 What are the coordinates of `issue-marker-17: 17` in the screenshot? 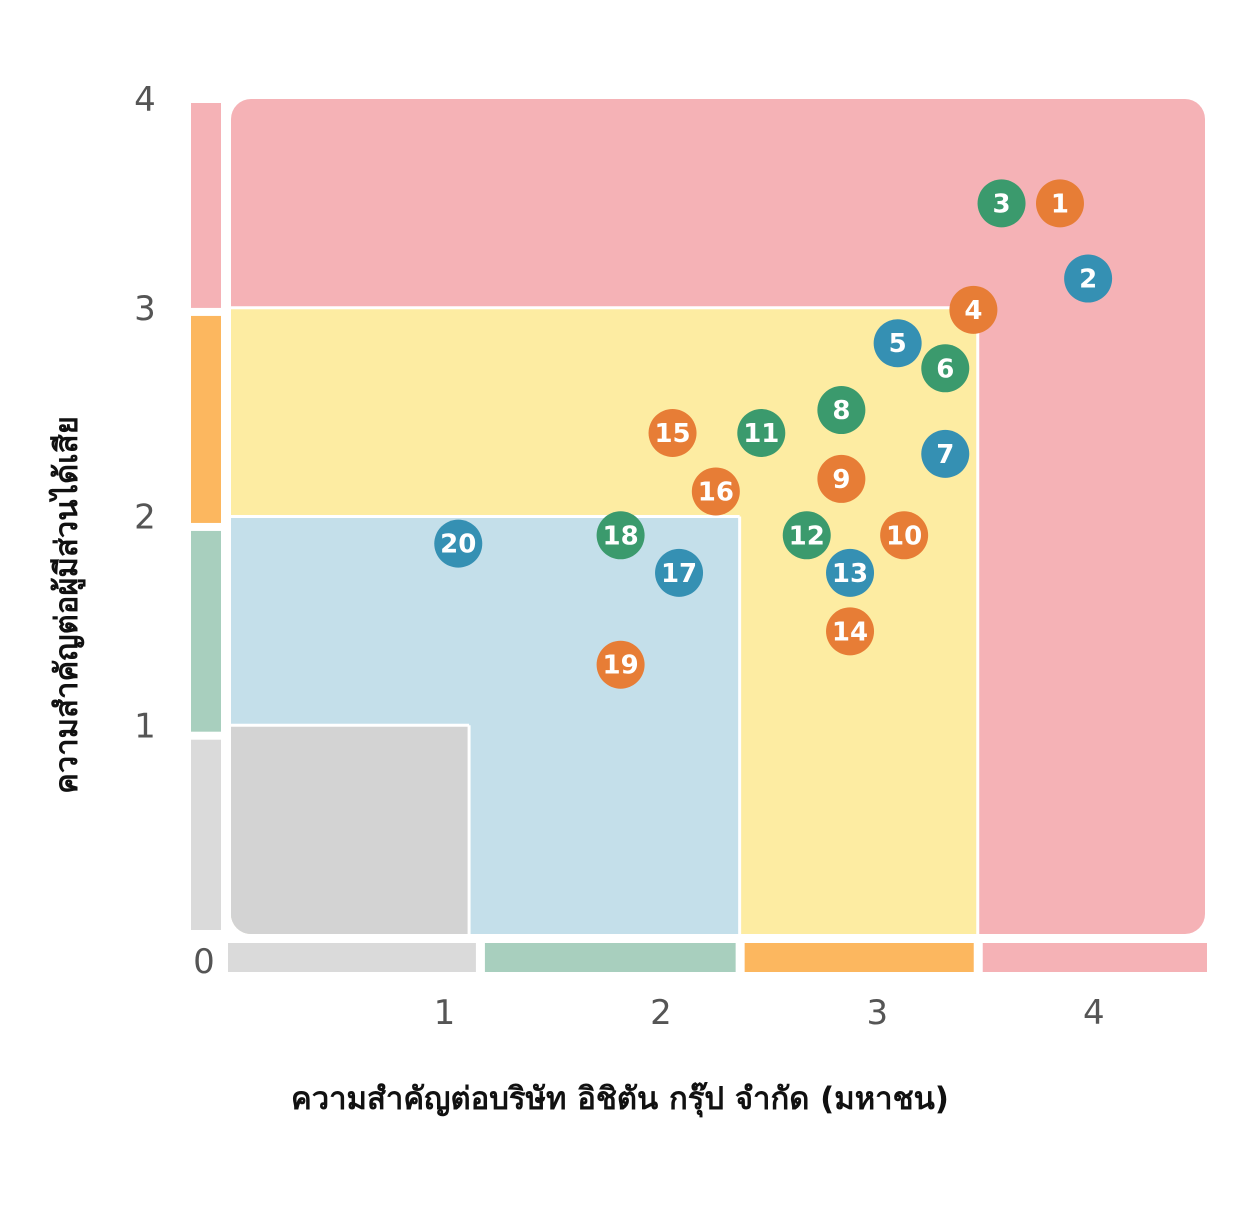 It's located at (679, 572).